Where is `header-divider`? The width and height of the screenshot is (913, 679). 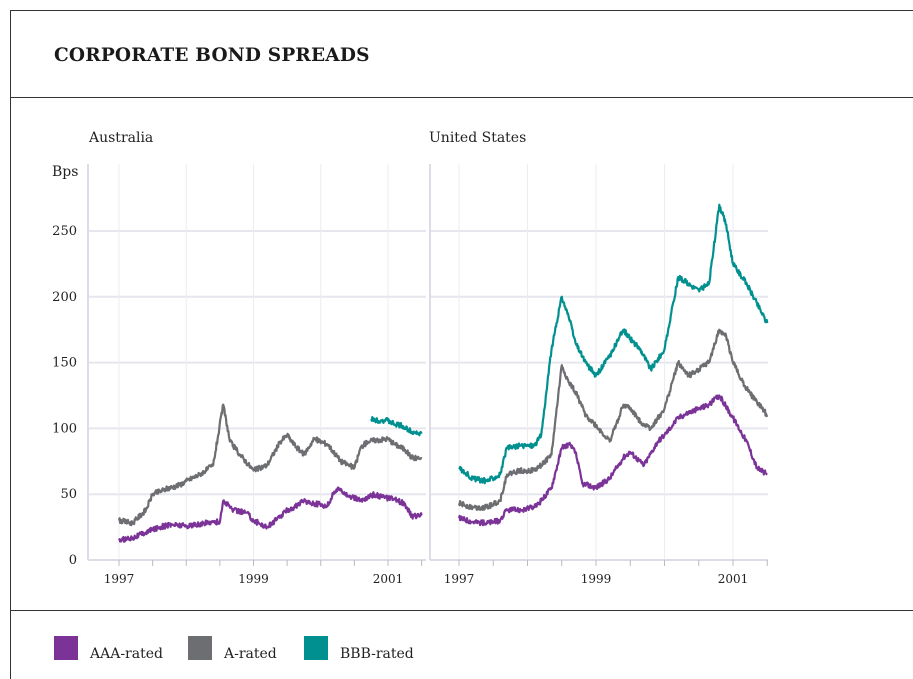
header-divider is located at coordinates (461, 97).